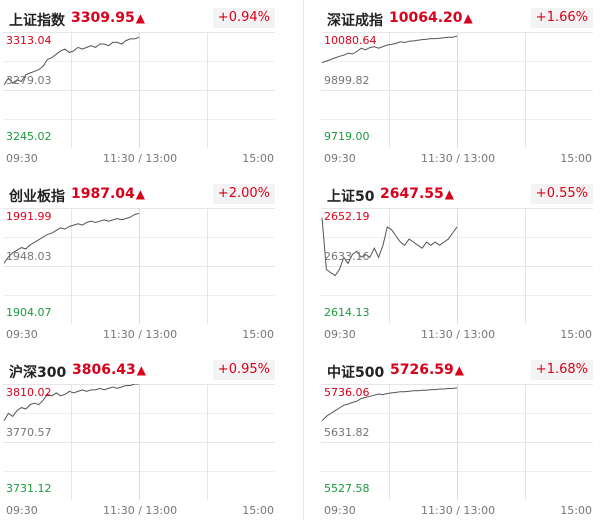 The height and width of the screenshot is (528, 608). I want to click on index-name: 上证50, so click(351, 197).